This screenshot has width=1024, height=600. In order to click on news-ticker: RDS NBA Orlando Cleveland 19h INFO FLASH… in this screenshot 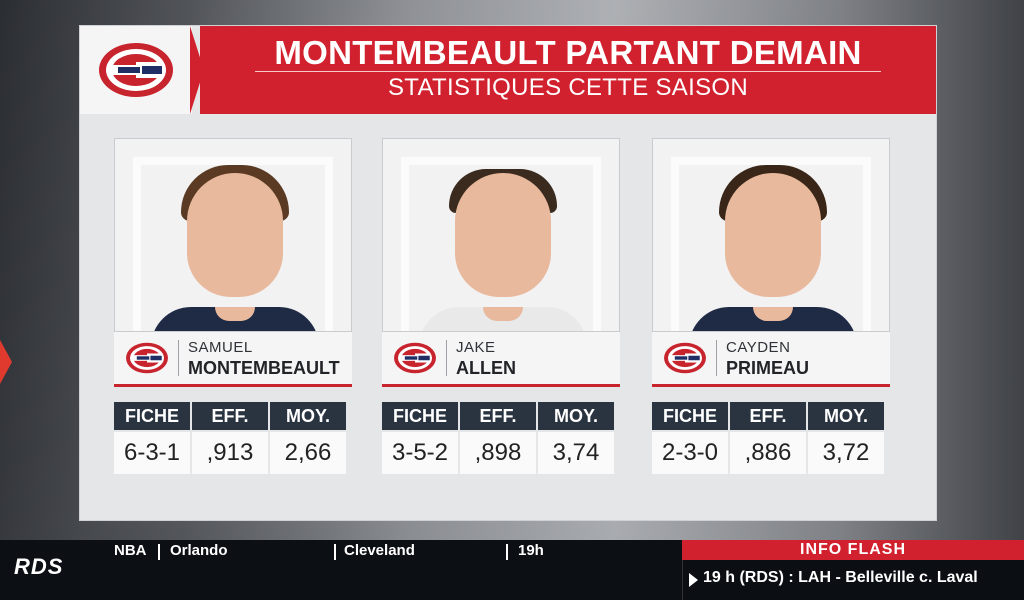, I will do `click(512, 570)`.